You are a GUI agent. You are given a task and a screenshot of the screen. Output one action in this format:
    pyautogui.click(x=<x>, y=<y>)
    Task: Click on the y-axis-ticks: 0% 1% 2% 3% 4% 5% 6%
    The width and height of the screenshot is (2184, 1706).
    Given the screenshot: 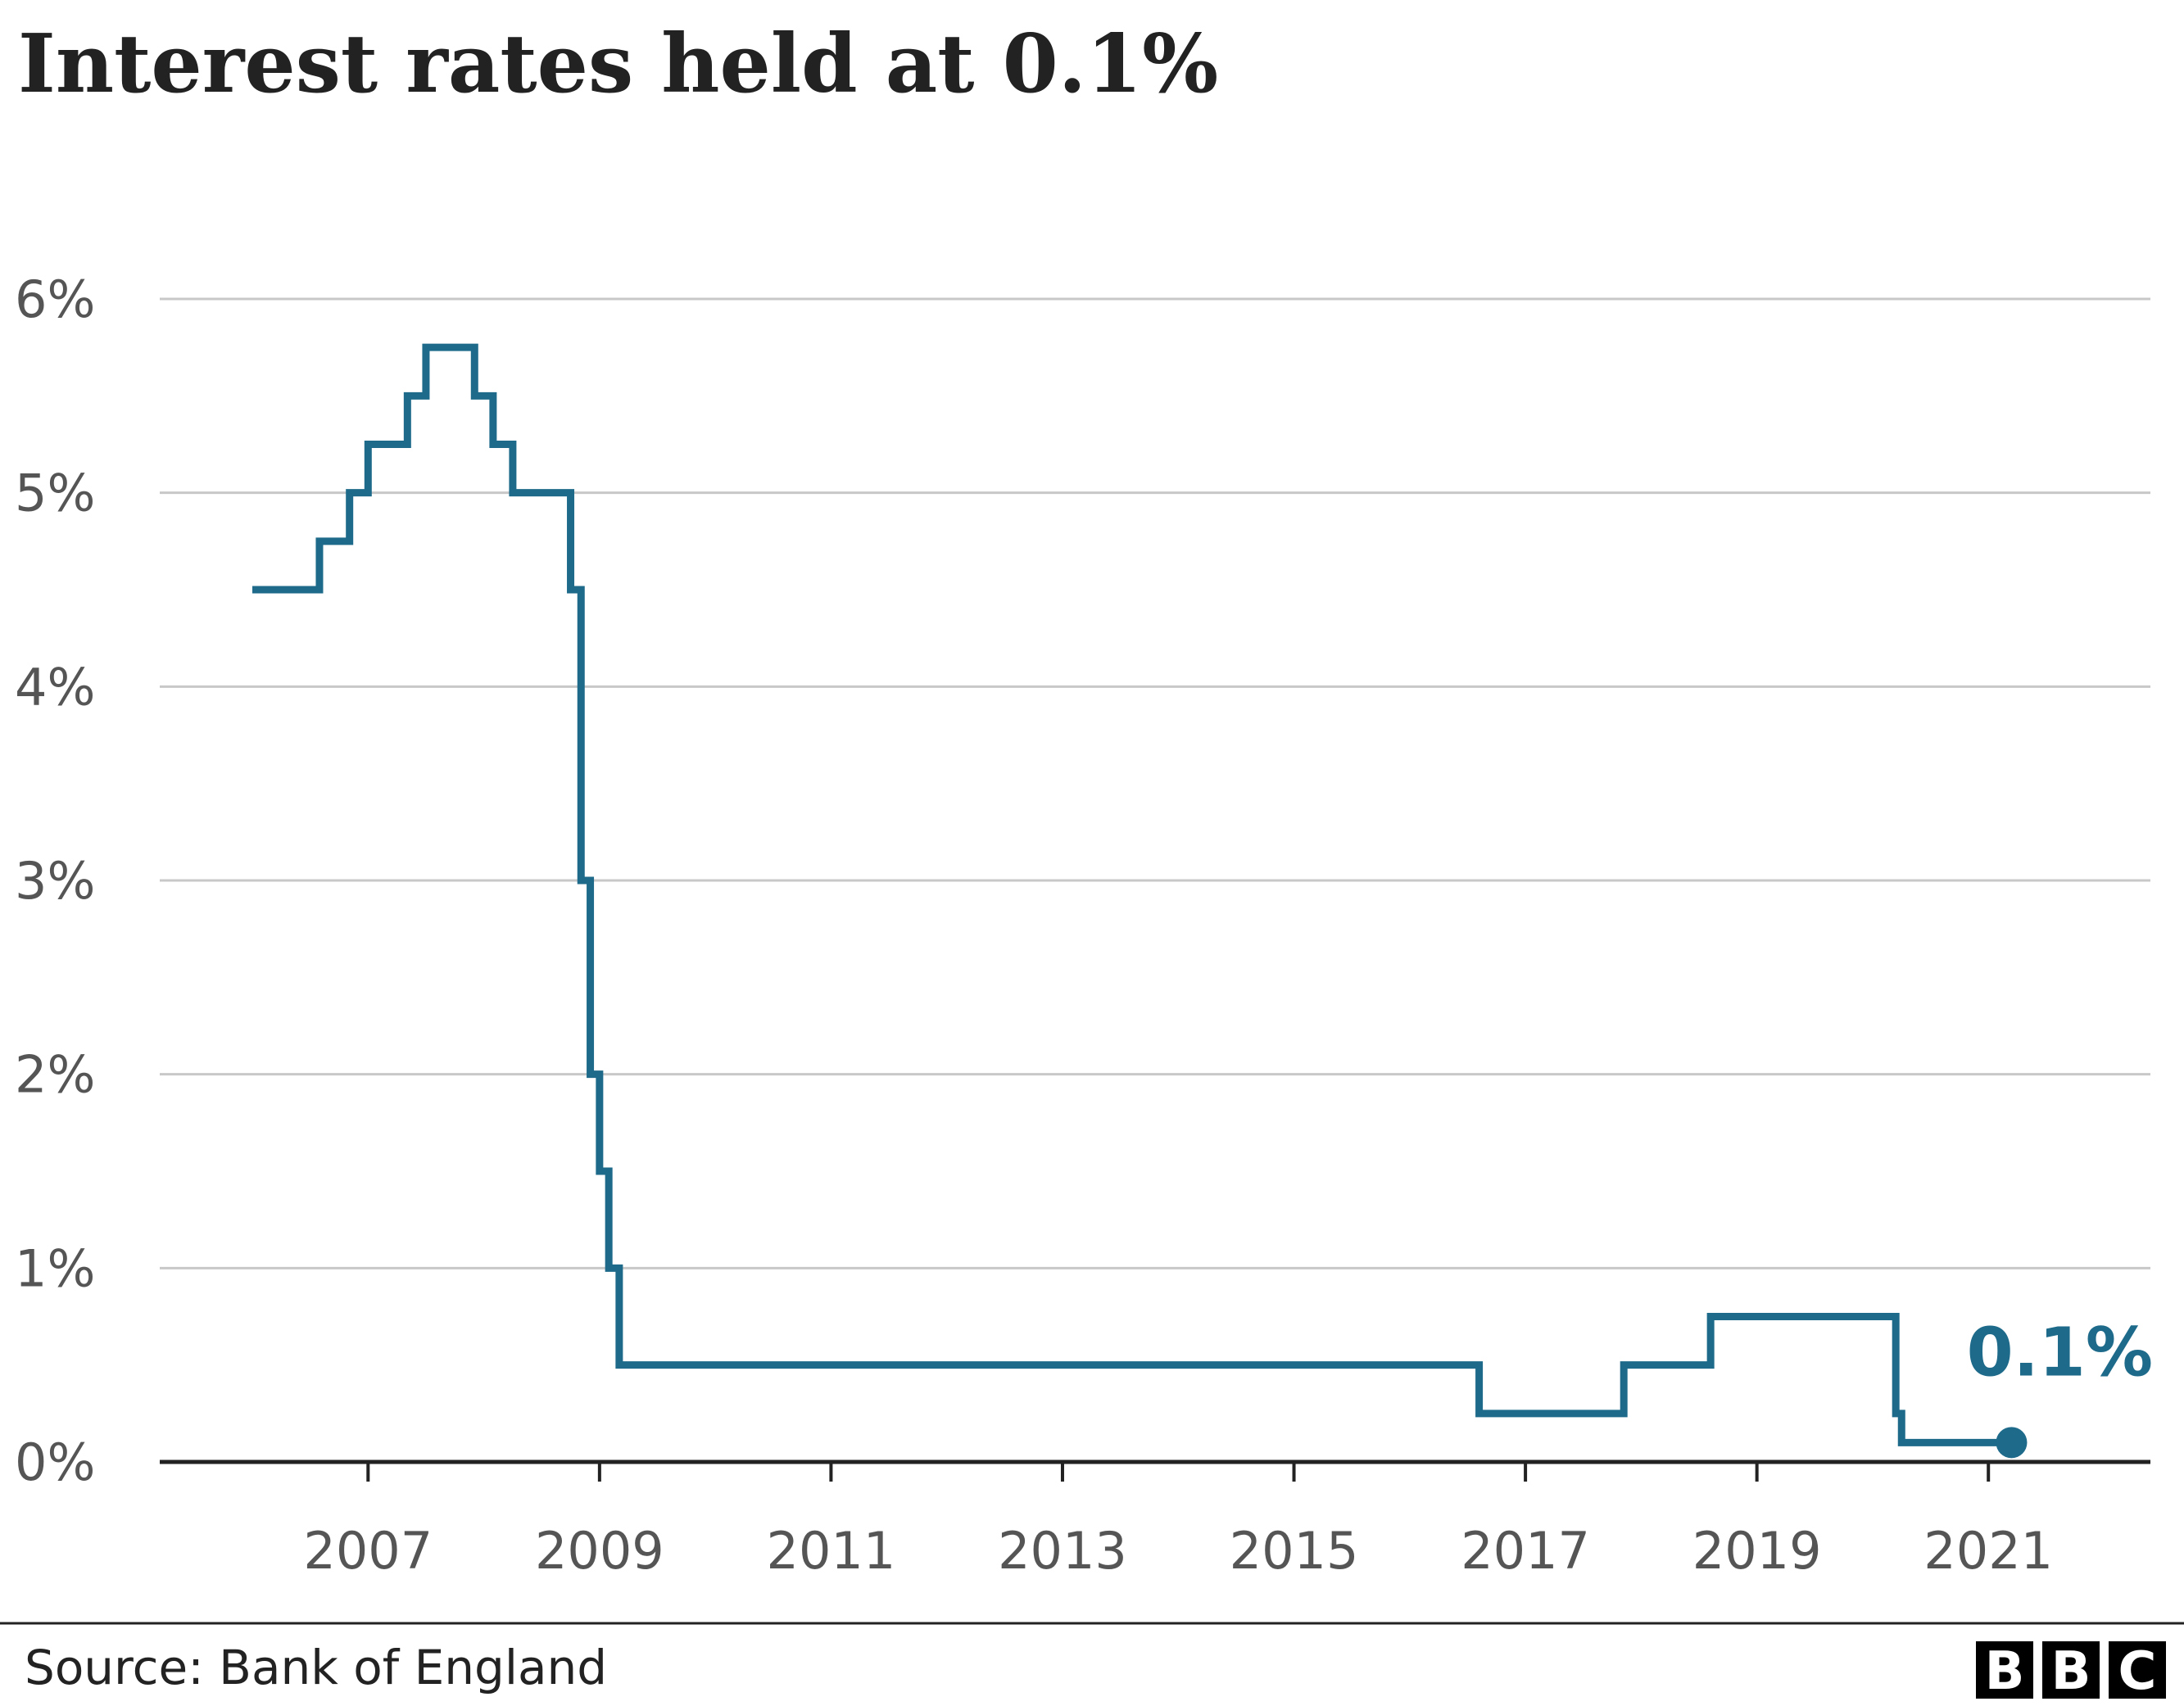 What is the action you would take?
    pyautogui.click(x=55, y=880)
    